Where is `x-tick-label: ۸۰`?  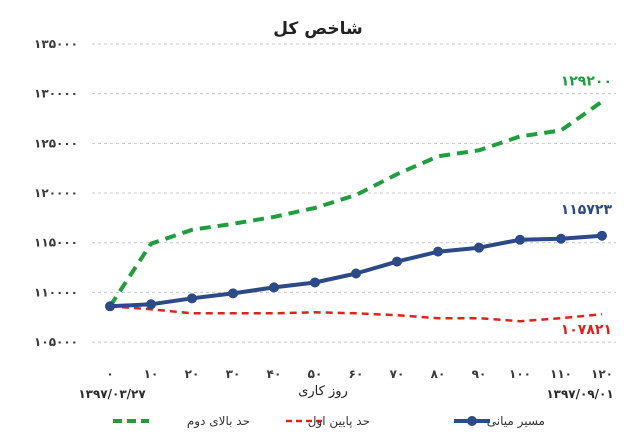
x-tick-label: ۸۰ is located at coordinates (438, 374).